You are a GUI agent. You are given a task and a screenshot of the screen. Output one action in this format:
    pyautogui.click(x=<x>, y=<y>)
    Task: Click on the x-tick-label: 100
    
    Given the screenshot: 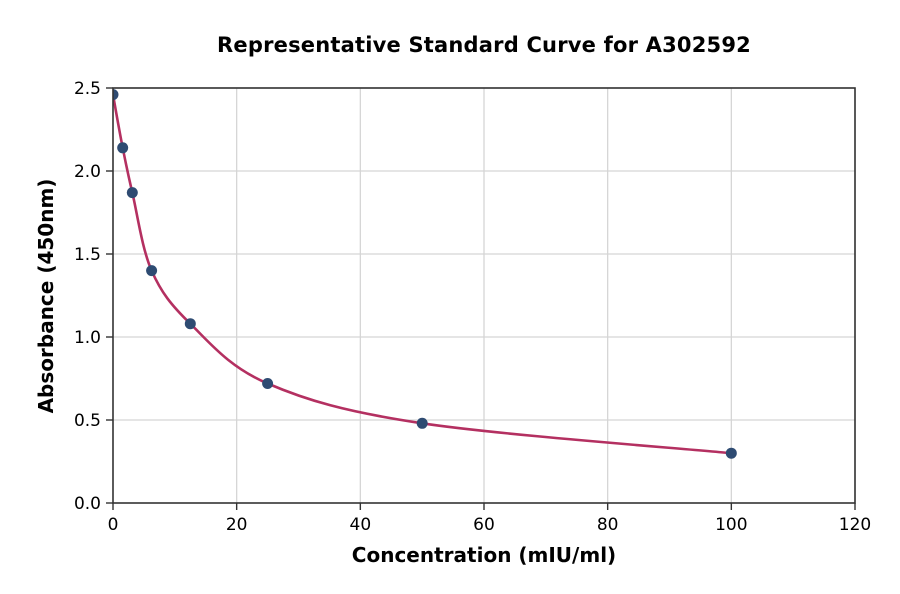 What is the action you would take?
    pyautogui.click(x=731, y=525)
    